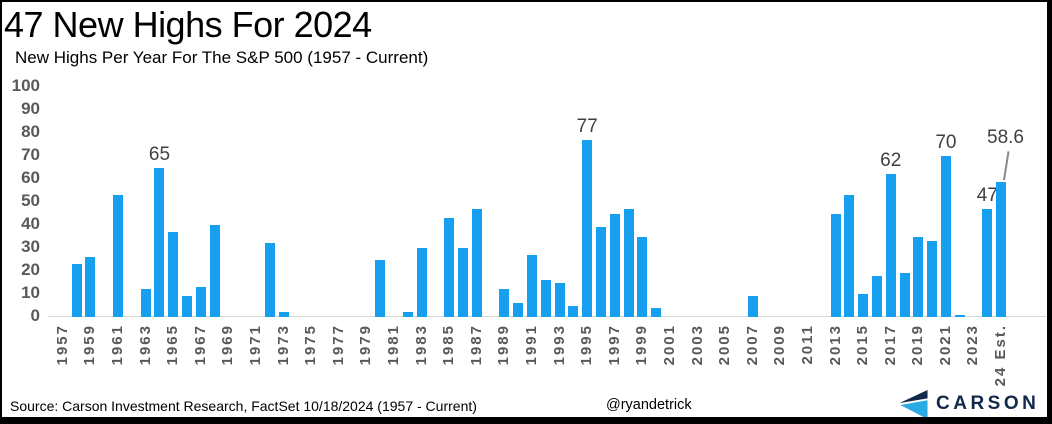 This screenshot has height=424, width=1052. I want to click on x-tick-1971: 1971, so click(256, 345).